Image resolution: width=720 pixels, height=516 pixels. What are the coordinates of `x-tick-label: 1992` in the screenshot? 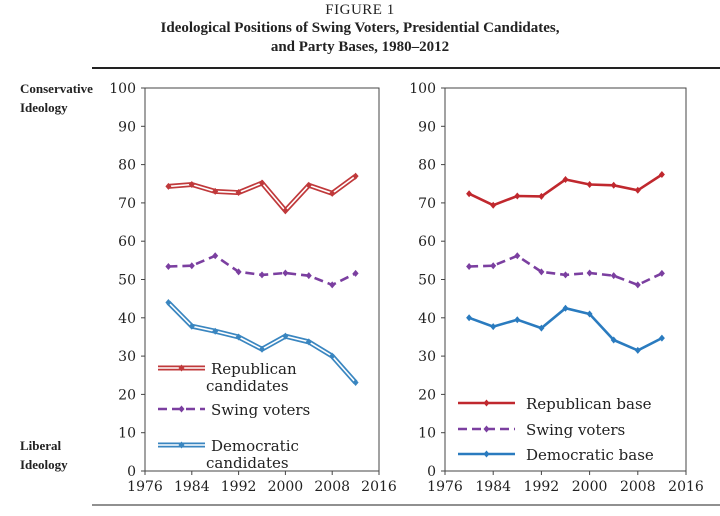 It's located at (542, 487).